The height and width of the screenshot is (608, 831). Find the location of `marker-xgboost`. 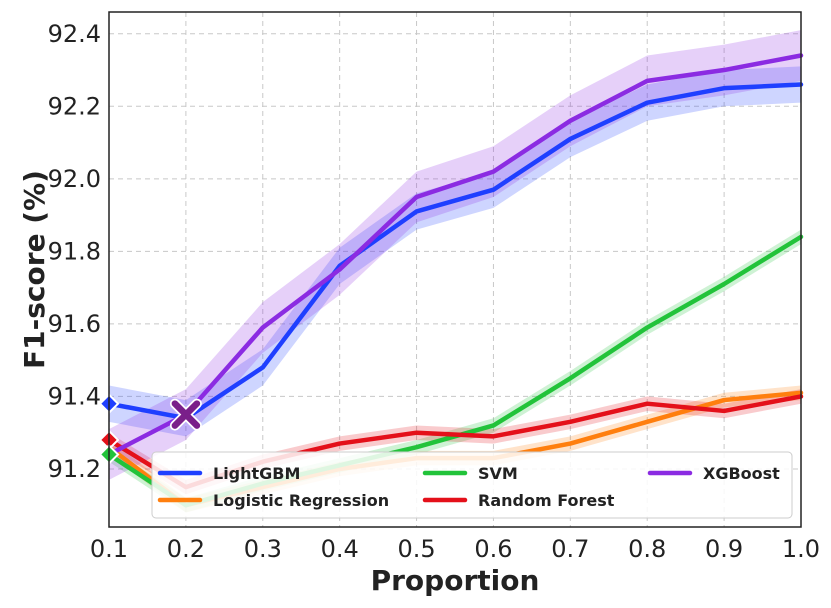

marker-xgboost is located at coordinates (185, 414).